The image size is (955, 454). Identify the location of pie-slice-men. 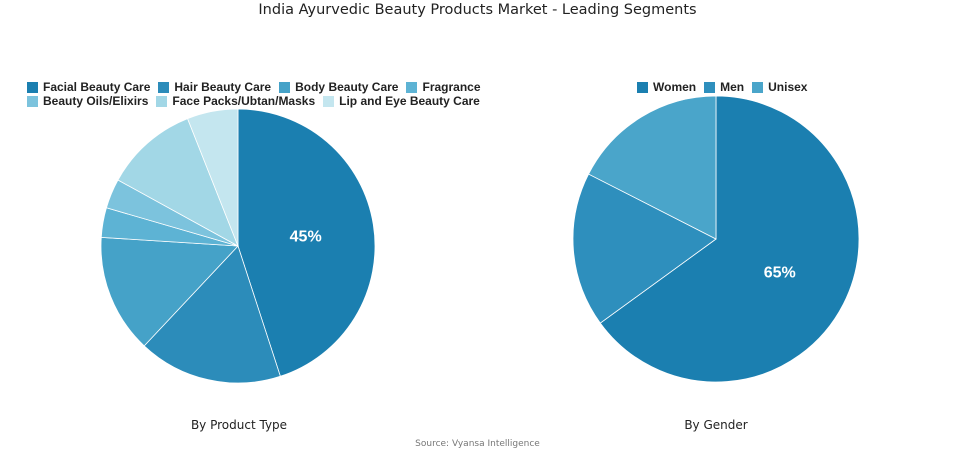
(644, 248).